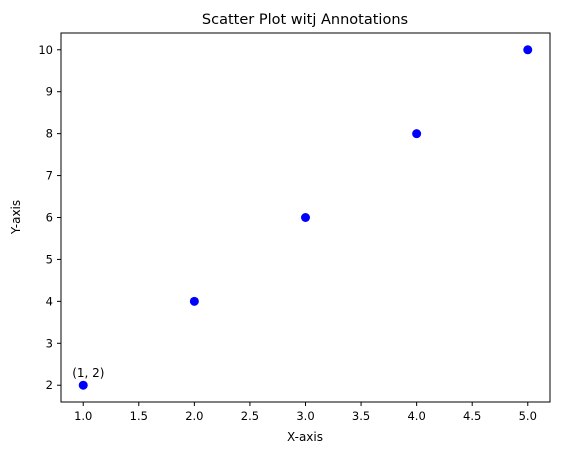  Describe the element at coordinates (49, 134) in the screenshot. I see `y-tick-label: 8` at that location.